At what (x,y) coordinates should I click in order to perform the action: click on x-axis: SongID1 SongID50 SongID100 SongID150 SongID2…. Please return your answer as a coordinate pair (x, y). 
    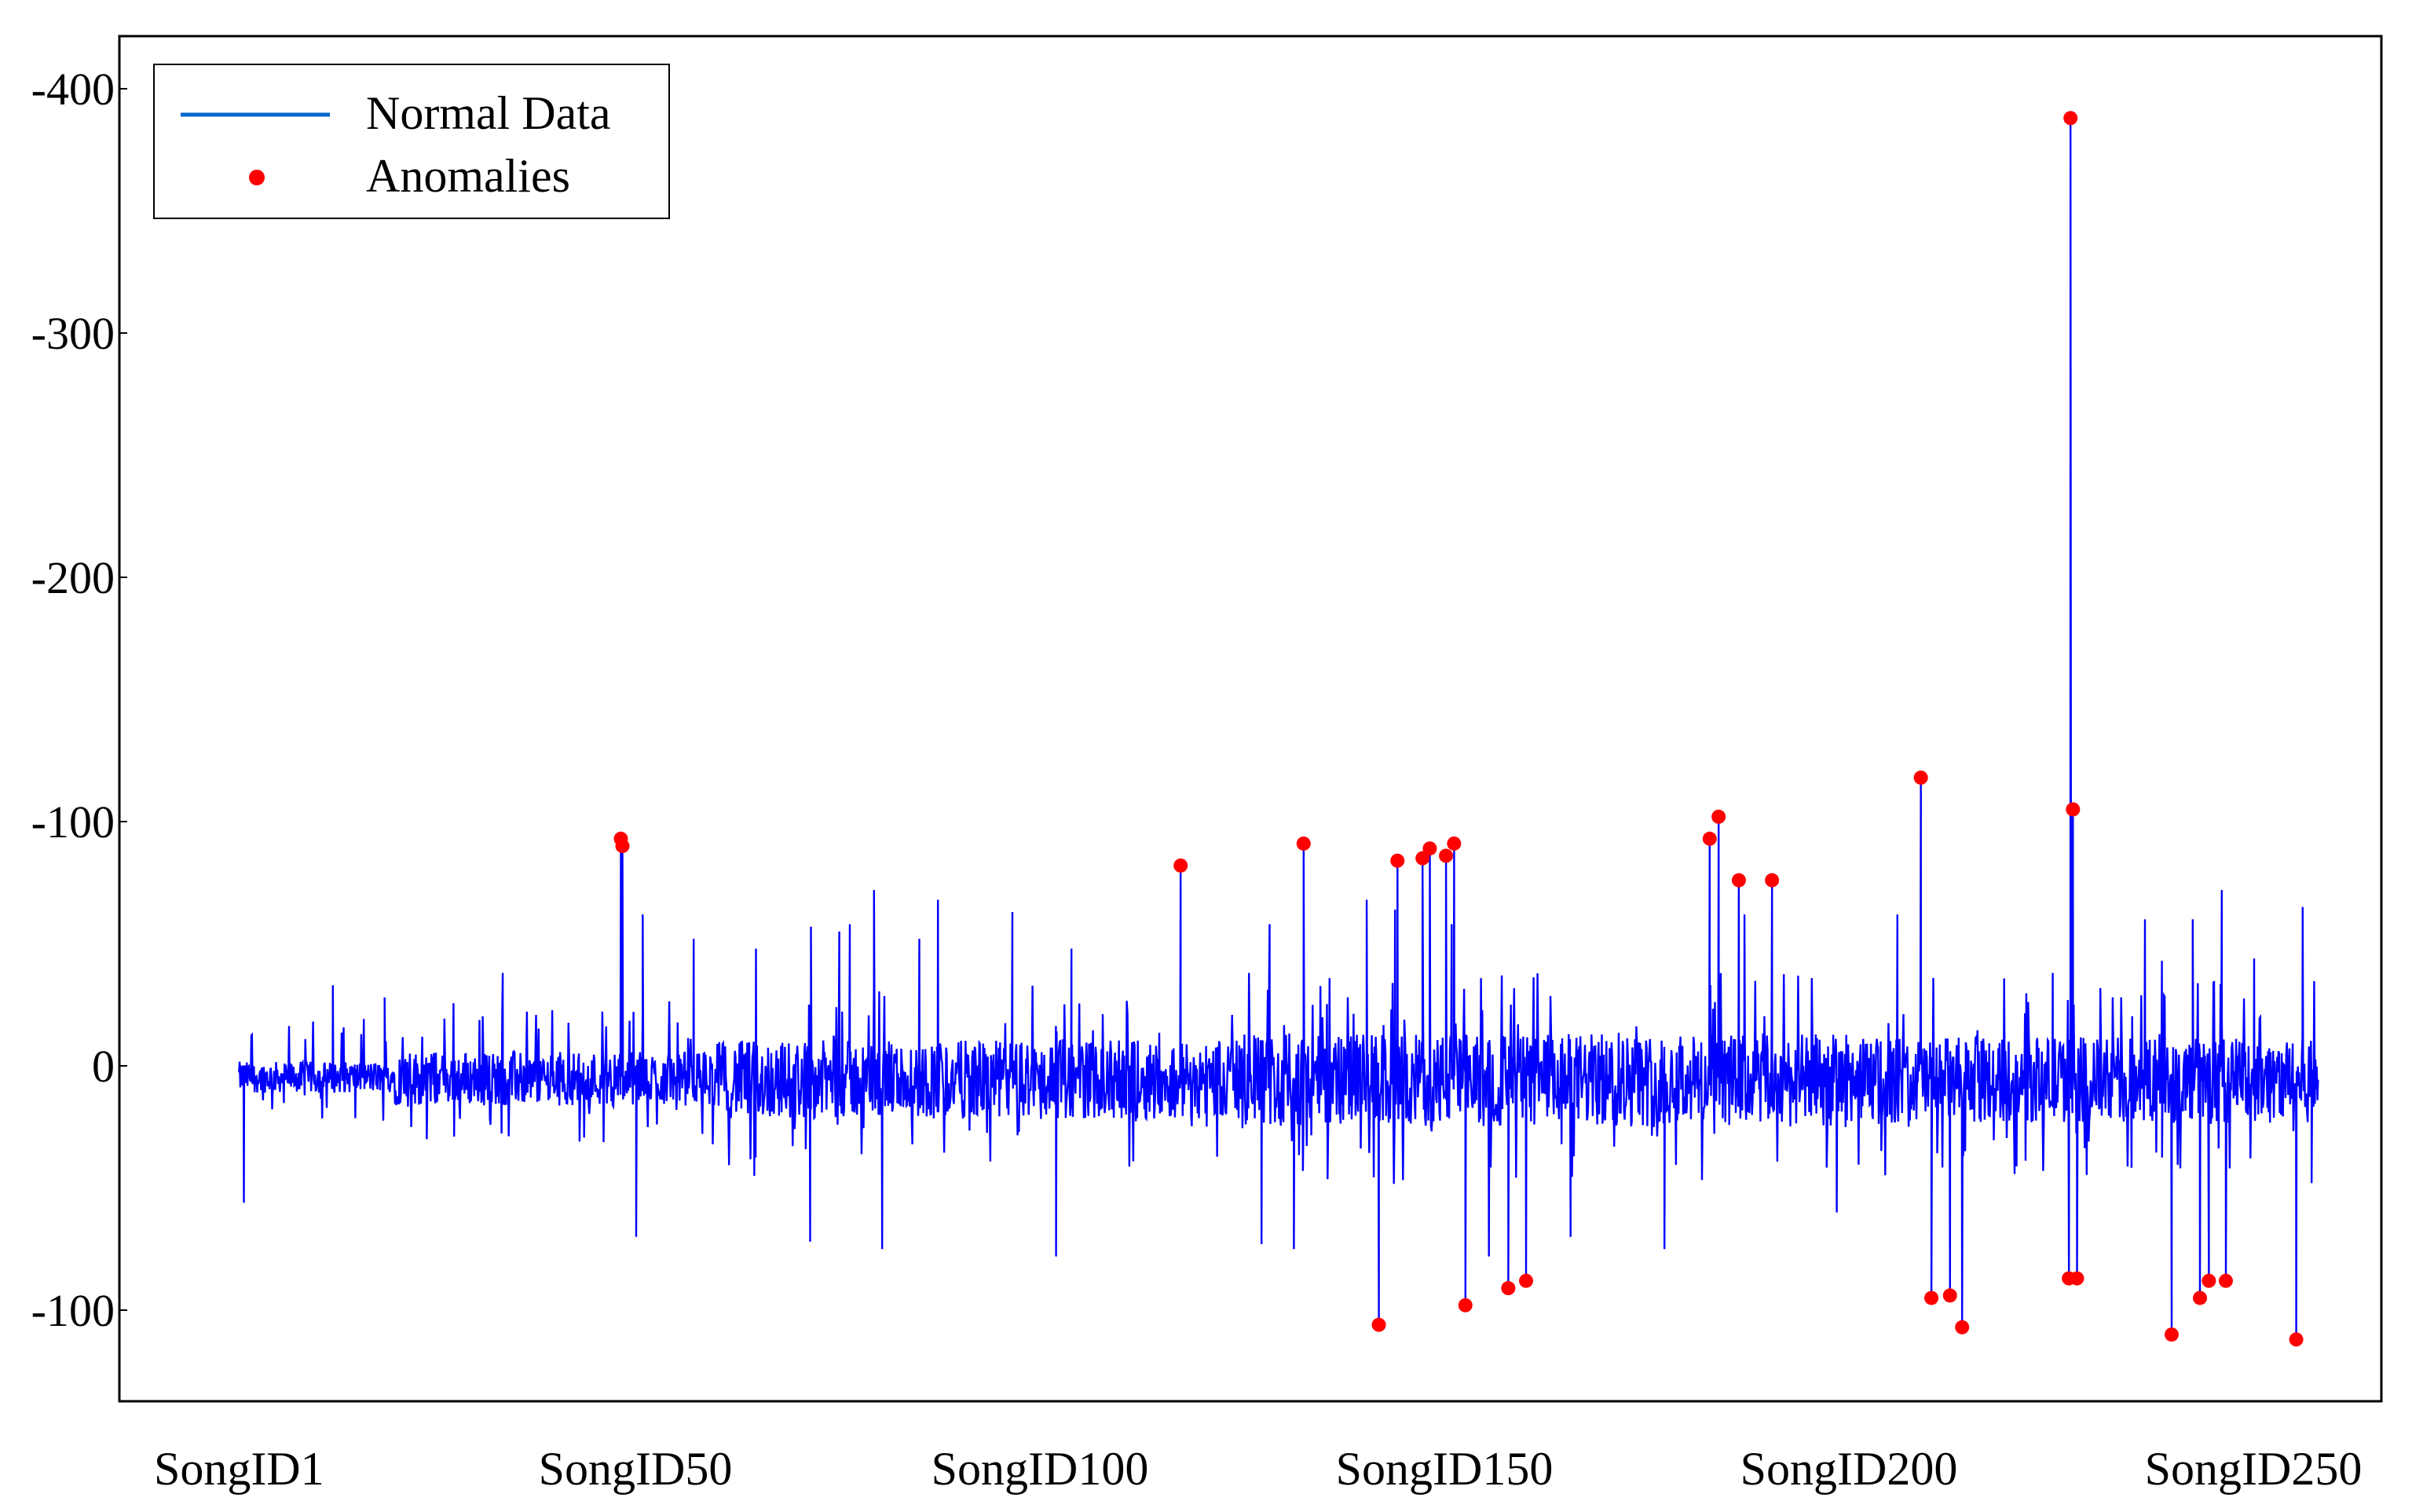
    Looking at the image, I should click on (1258, 1469).